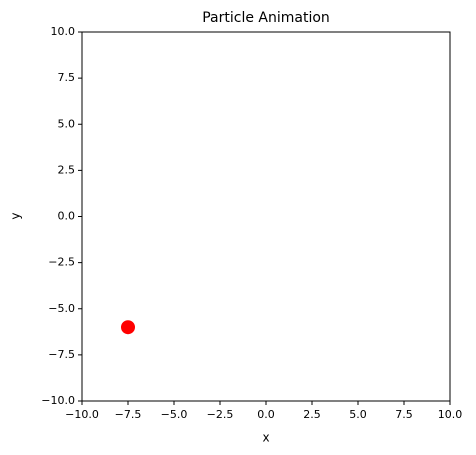 The height and width of the screenshot is (455, 476). I want to click on y-axis-label: y, so click(16, 215).